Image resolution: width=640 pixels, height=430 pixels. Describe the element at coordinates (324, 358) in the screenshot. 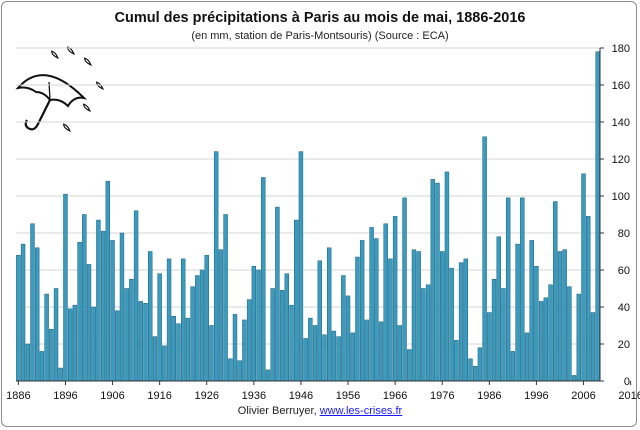

I see `bar-1951` at that location.